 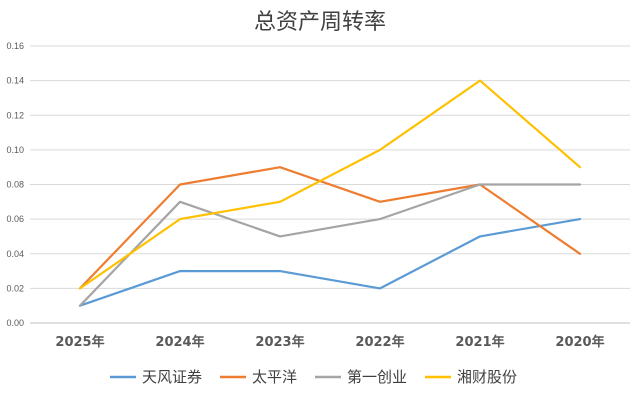 What do you see at coordinates (319, 22) in the screenshot?
I see `chart-title: 总资产周转率` at bounding box center [319, 22].